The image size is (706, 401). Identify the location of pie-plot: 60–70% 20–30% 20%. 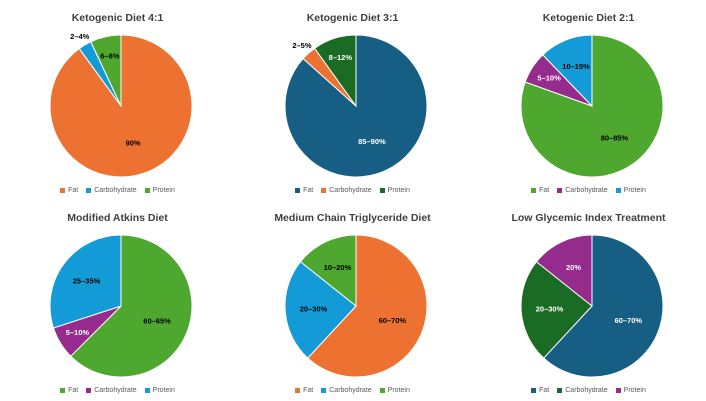
(592, 306).